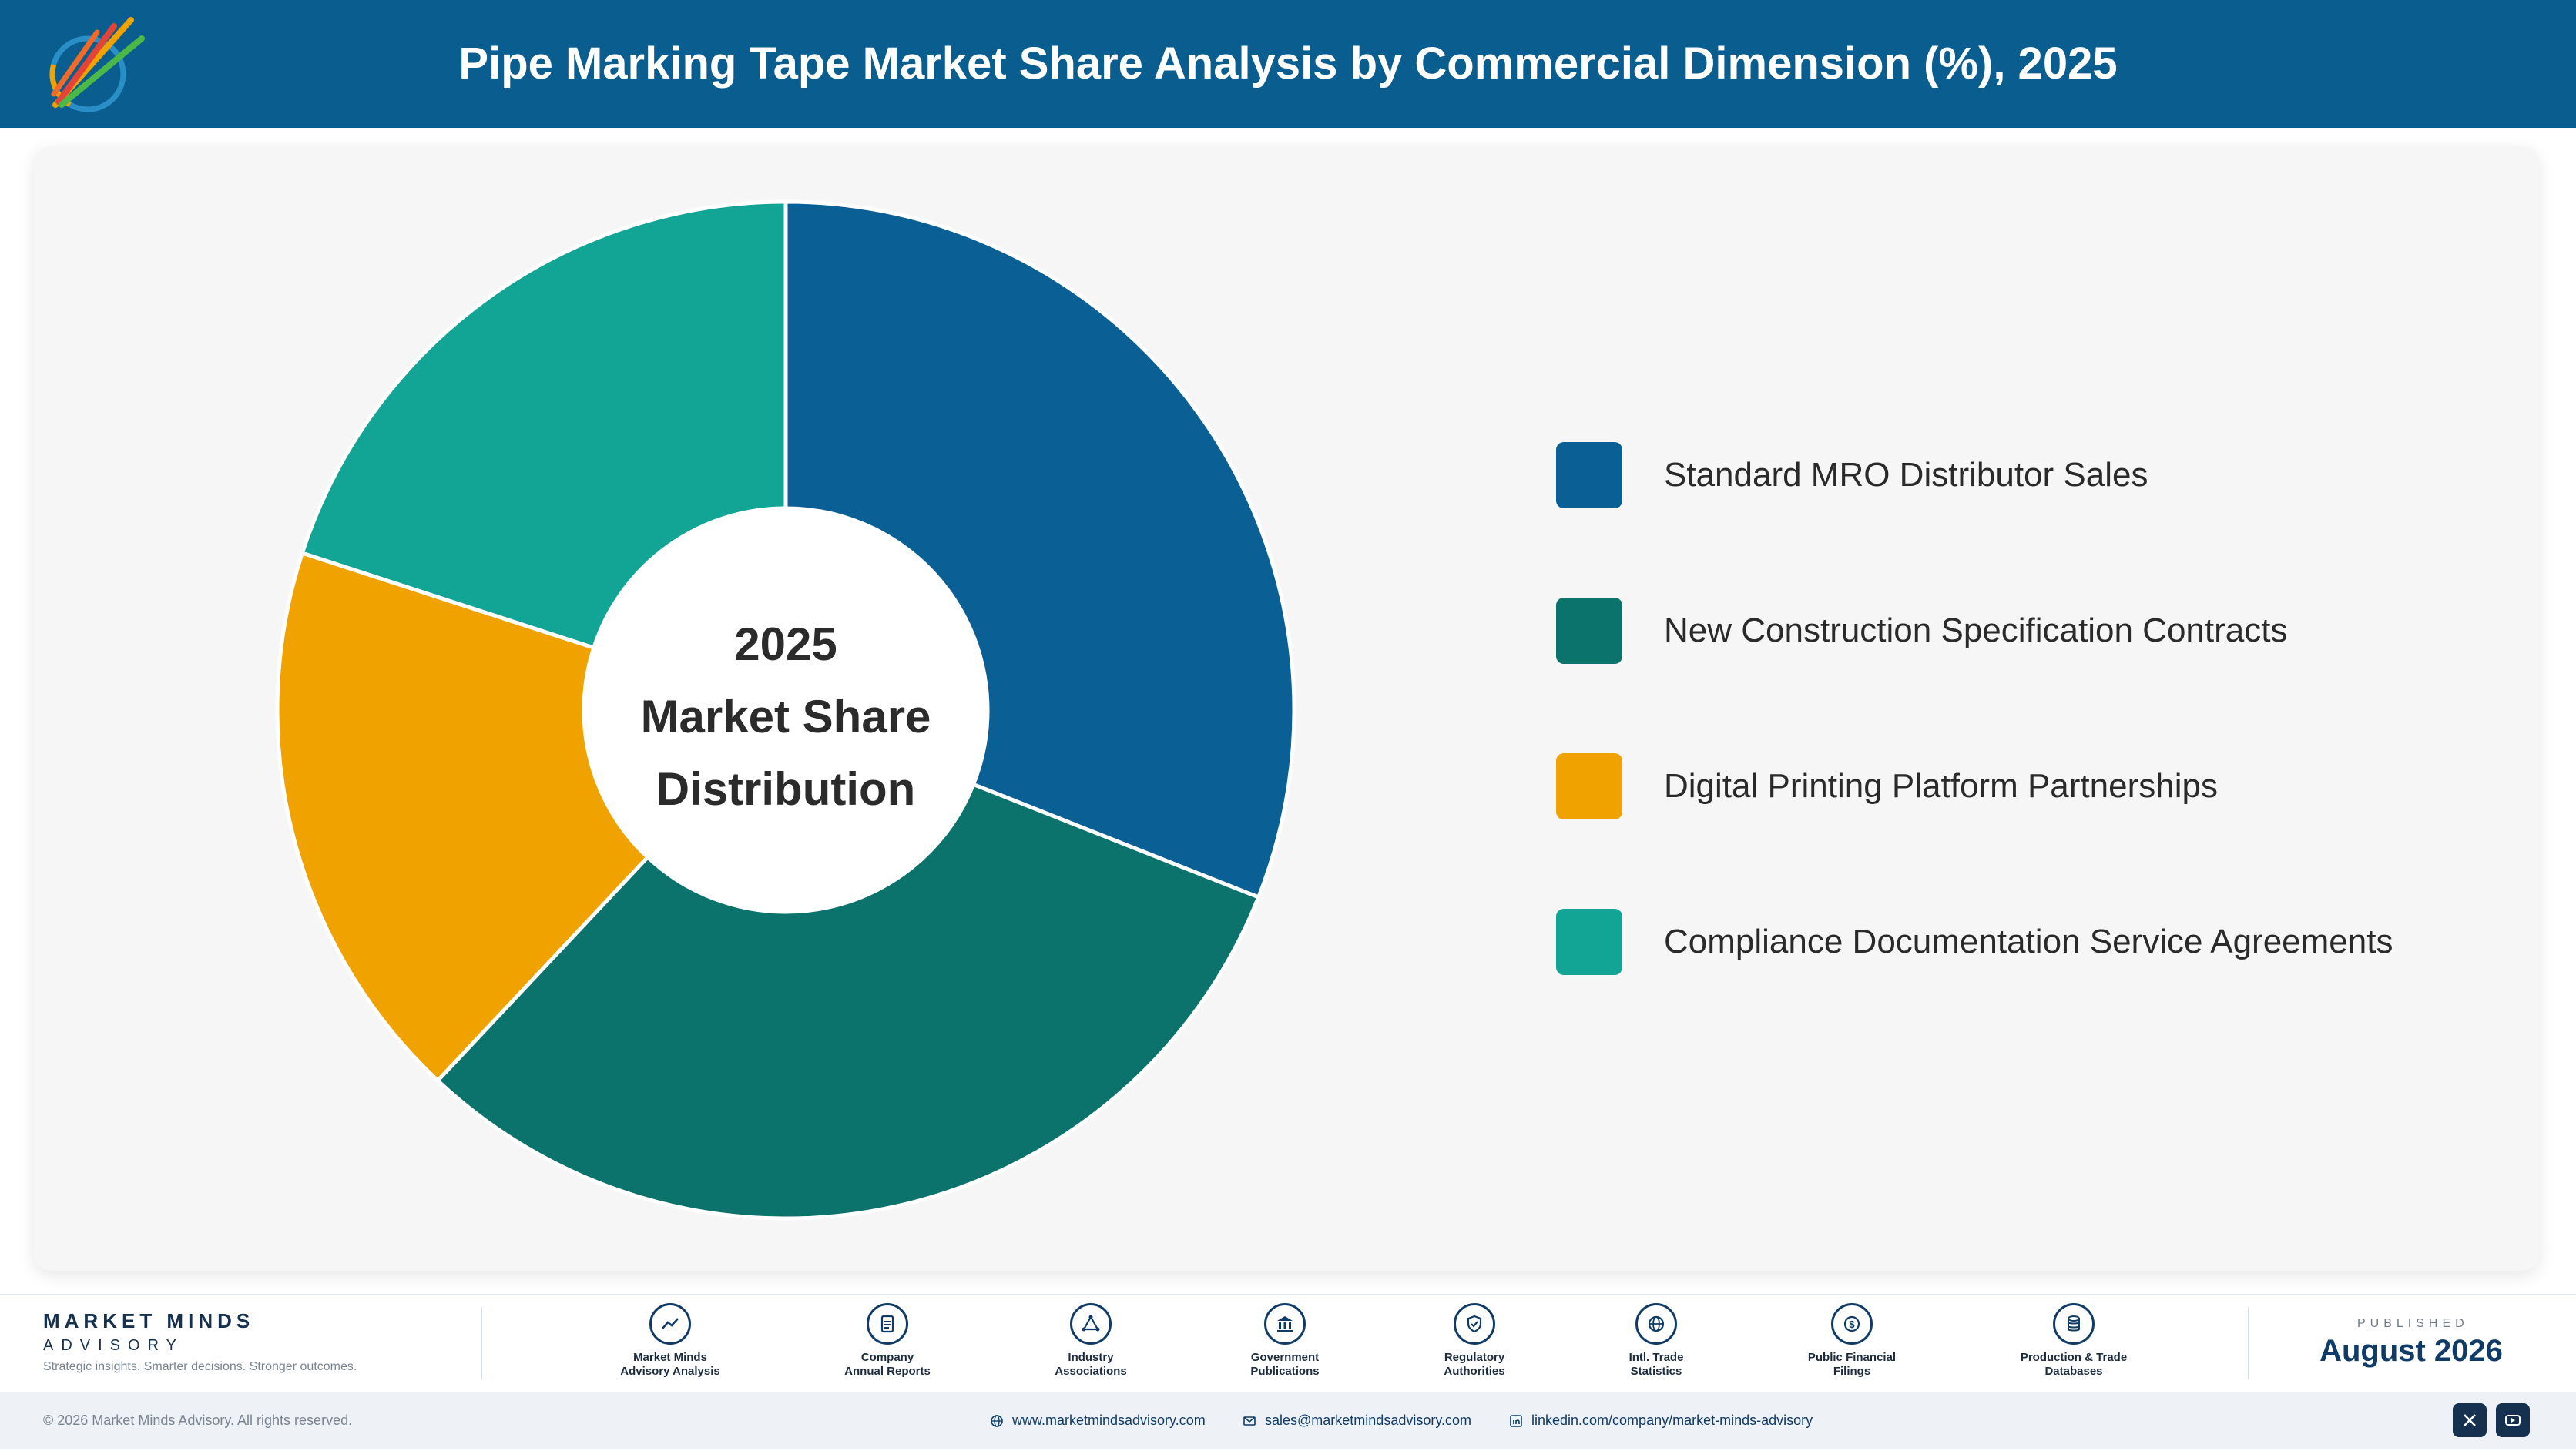 This screenshot has height=1451, width=2576. Describe the element at coordinates (2074, 1324) in the screenshot. I see `database-icon` at that location.